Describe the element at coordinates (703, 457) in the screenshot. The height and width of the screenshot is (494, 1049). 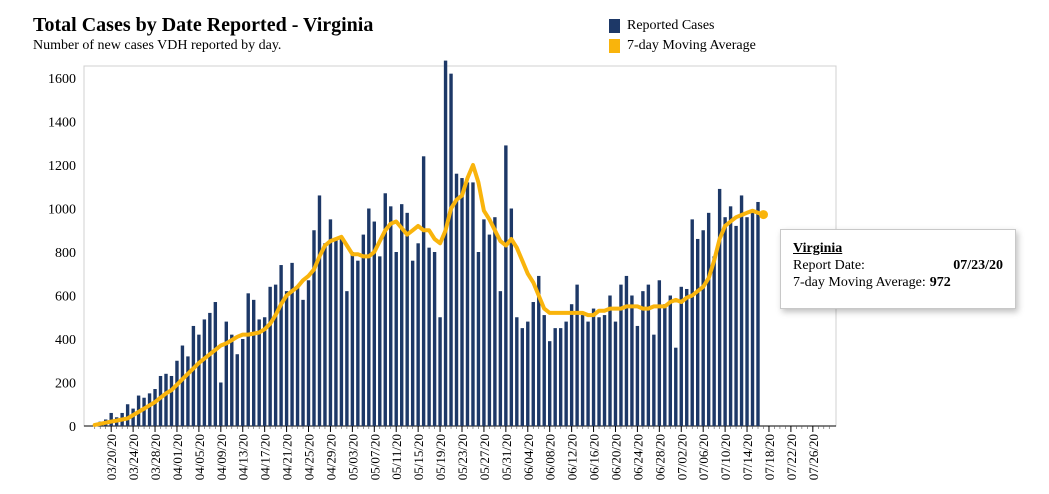
I see `x-tick-label: 07/06/20` at that location.